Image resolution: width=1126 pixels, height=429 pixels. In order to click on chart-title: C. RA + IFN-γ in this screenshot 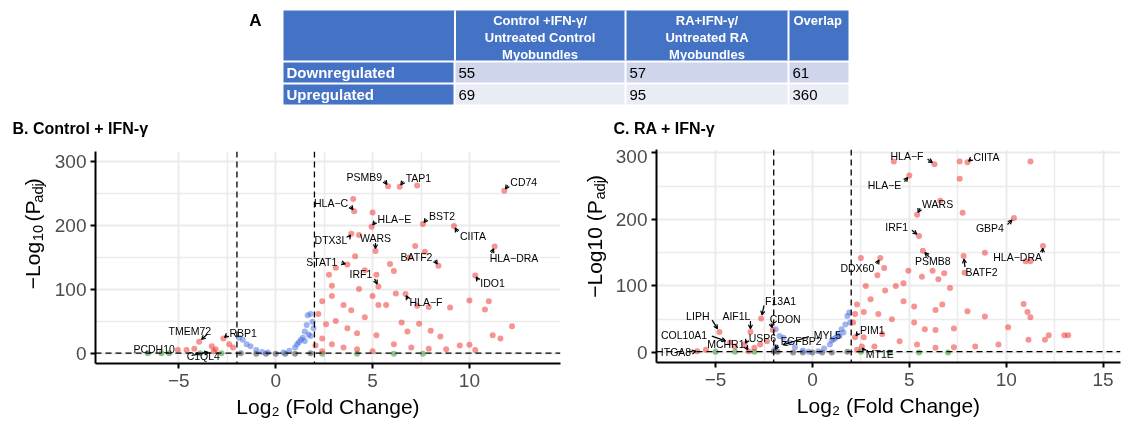, I will do `click(664, 128)`.